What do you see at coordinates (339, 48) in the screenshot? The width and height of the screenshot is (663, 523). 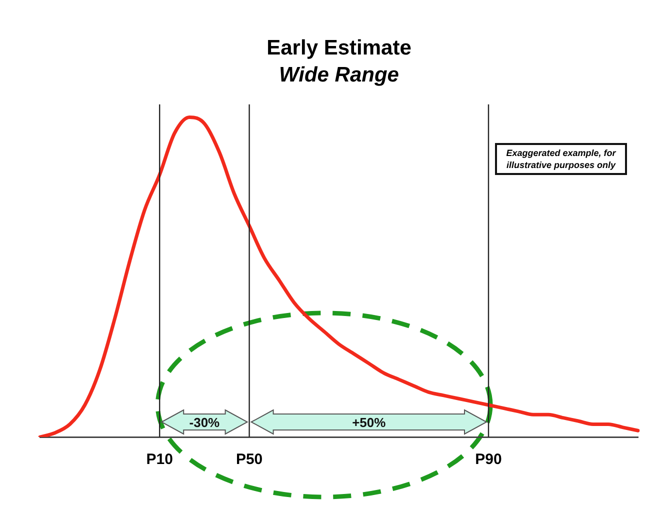 I see `chart-title: Early Estimate` at bounding box center [339, 48].